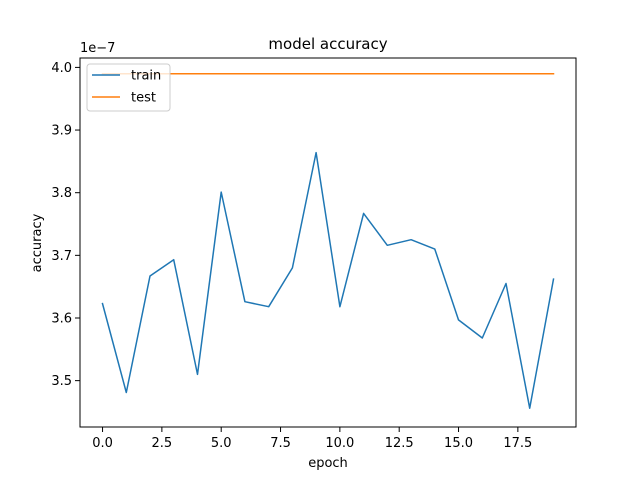  What do you see at coordinates (517, 443) in the screenshot?
I see `x-tick-label: 17.5` at bounding box center [517, 443].